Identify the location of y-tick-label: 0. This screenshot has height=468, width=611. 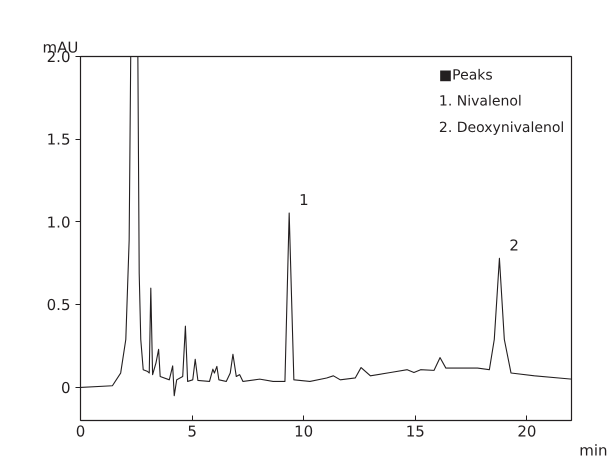
(65, 387).